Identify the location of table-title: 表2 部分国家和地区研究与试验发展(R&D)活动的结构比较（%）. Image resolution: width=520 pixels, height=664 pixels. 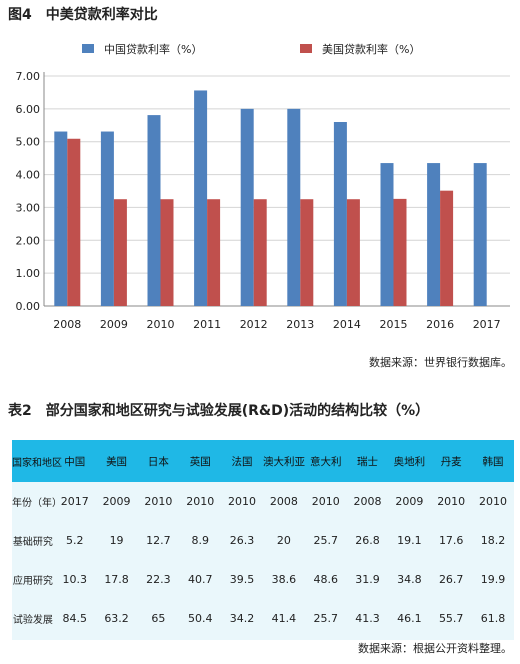
(219, 411).